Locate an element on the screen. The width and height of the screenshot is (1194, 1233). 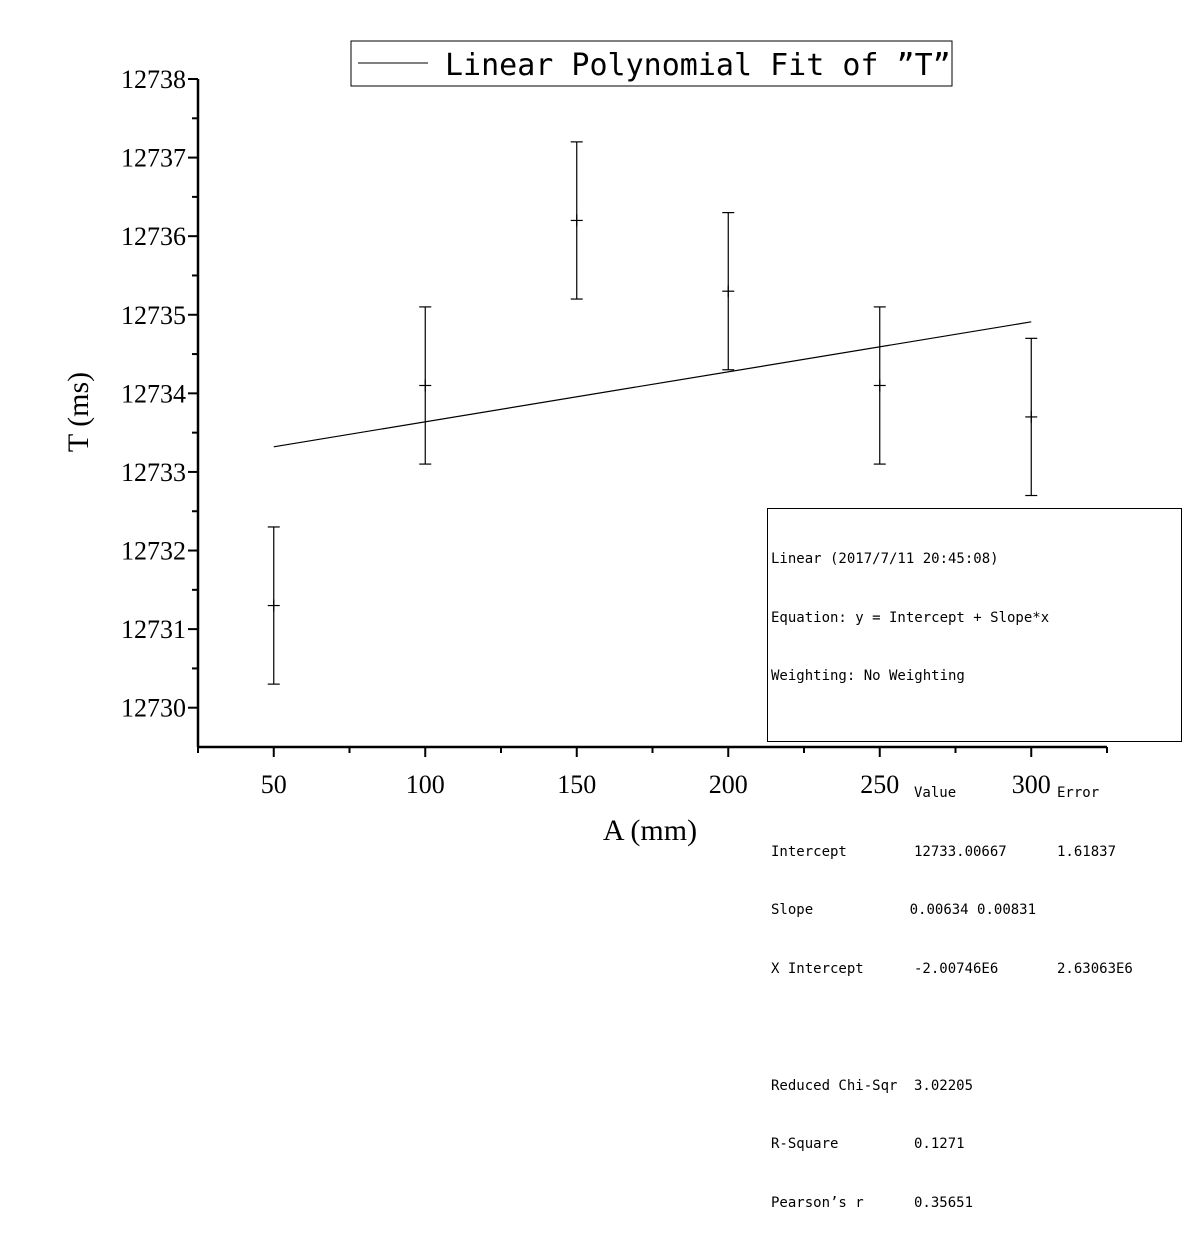
stats-metric-label: Reduced Chi-Sqr is located at coordinates (834, 1085).